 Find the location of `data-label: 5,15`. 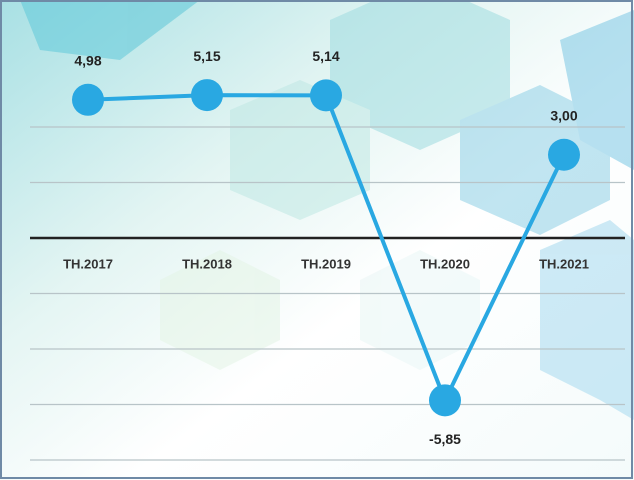

data-label: 5,15 is located at coordinates (206, 56).